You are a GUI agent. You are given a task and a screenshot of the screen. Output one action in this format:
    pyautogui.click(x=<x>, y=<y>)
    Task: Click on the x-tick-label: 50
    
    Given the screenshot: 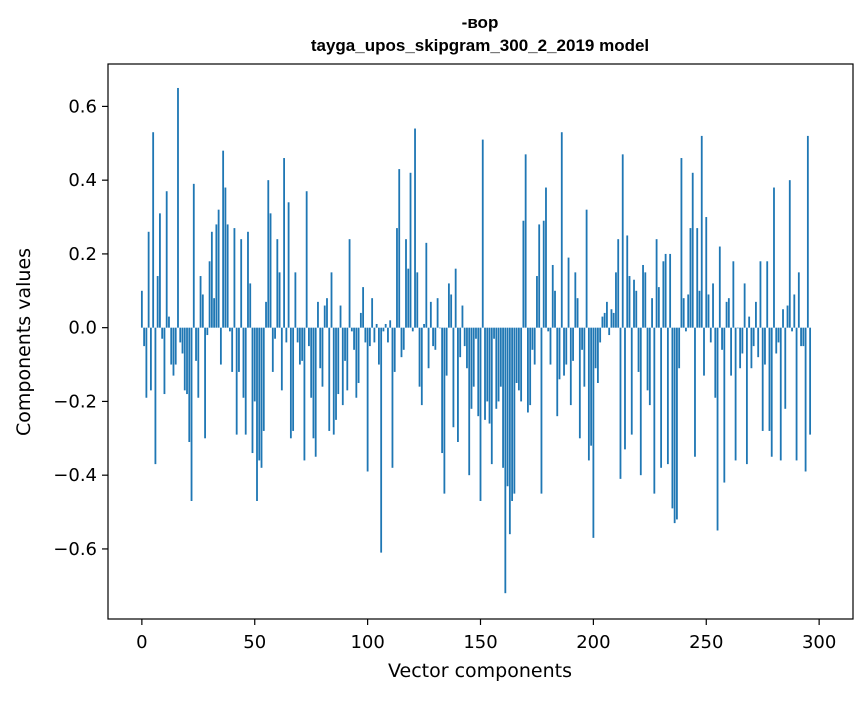 What is the action you would take?
    pyautogui.click(x=254, y=642)
    